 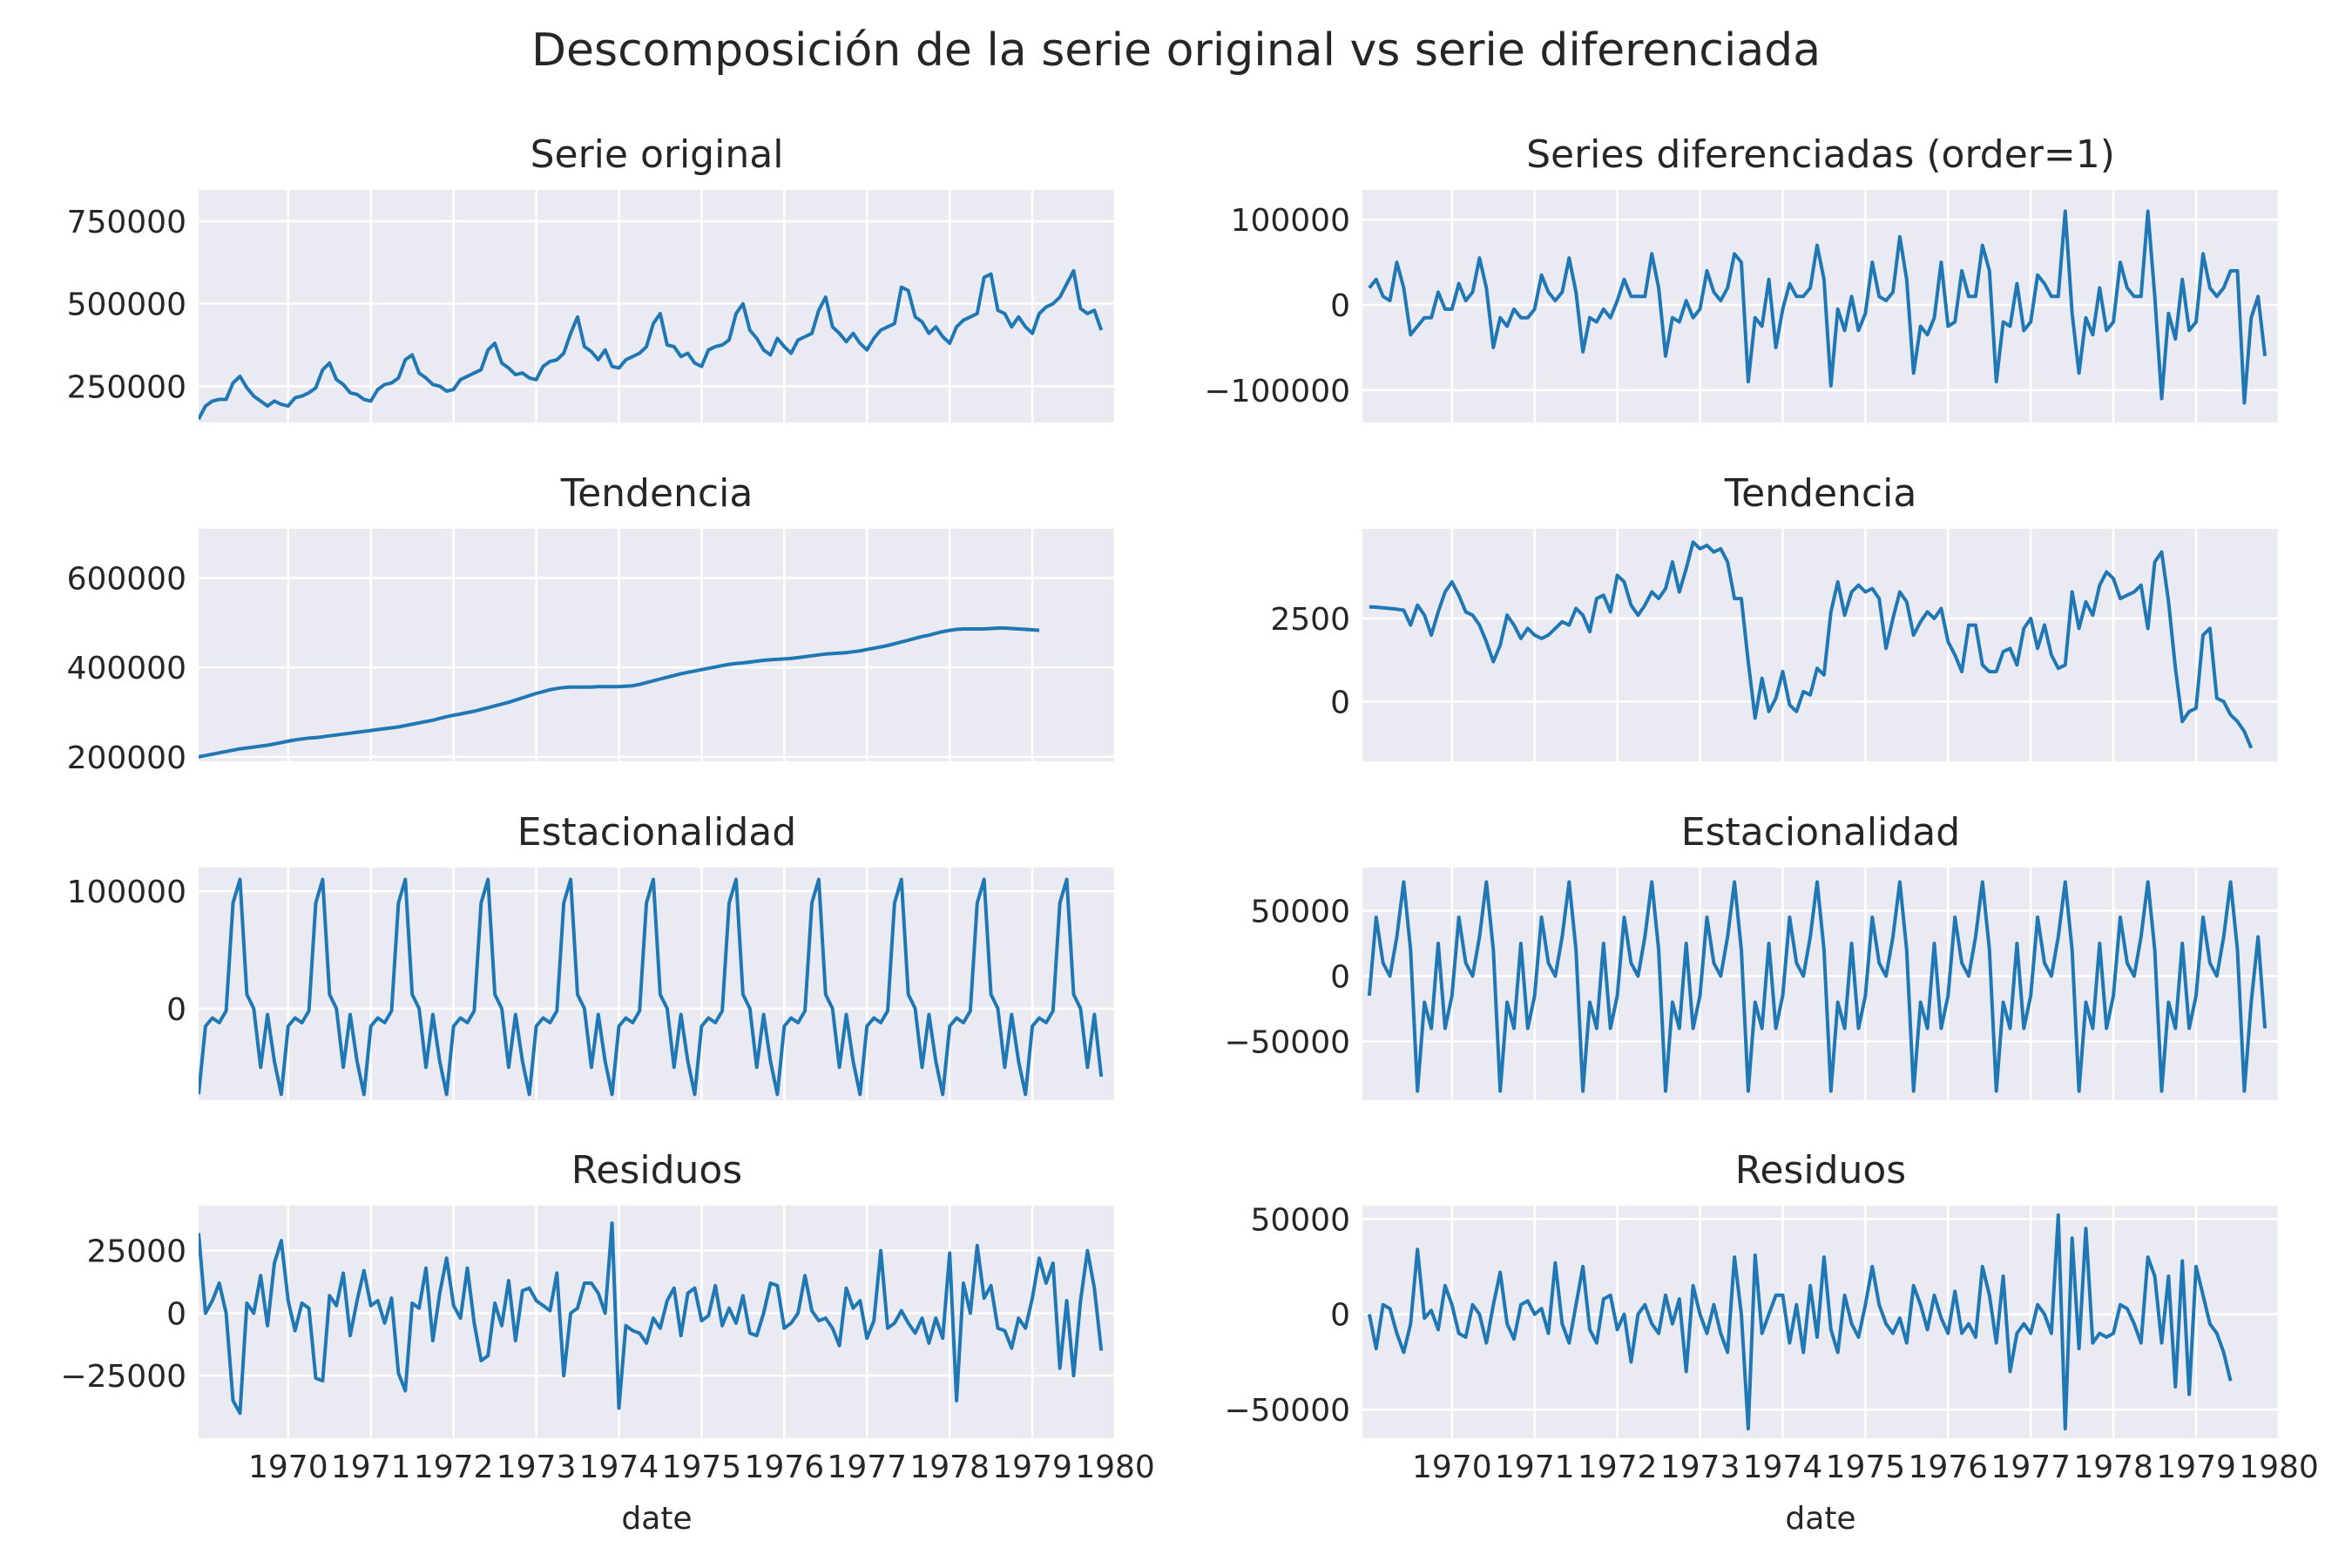 I want to click on y-tick-label: 2500, so click(x=1310, y=620).